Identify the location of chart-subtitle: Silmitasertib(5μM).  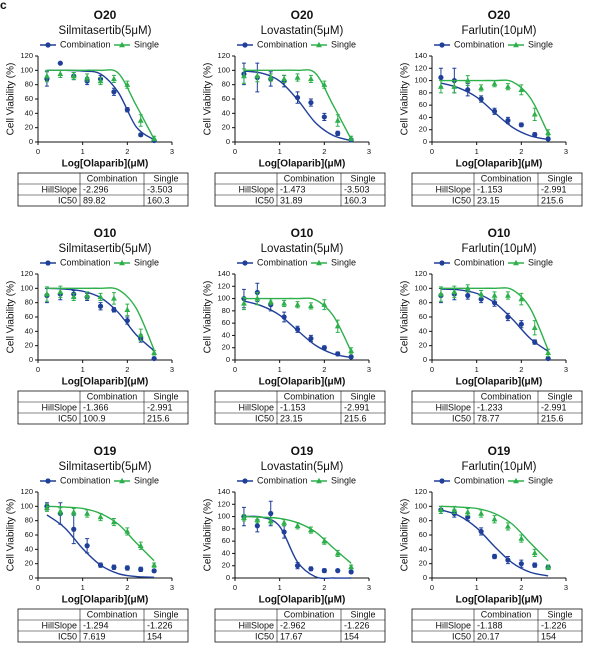
(105, 249).